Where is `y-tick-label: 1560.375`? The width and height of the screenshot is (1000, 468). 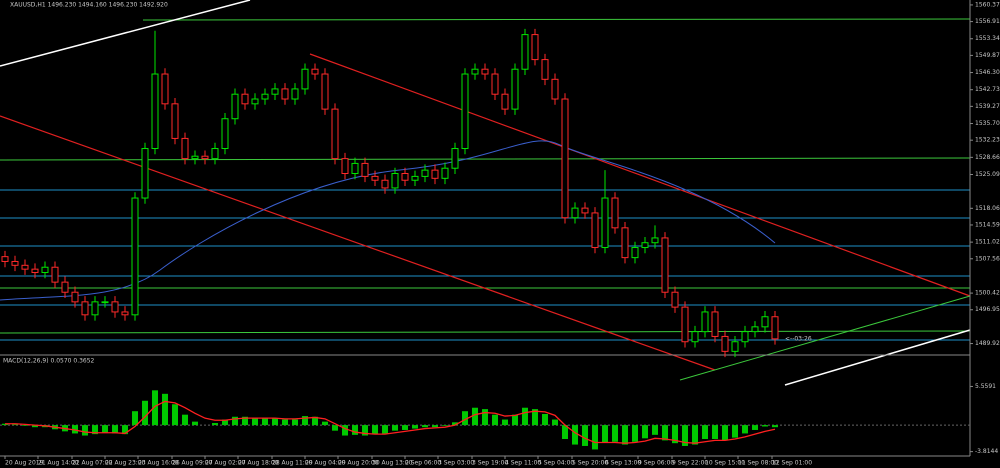 y-tick-label: 1560.375 is located at coordinates (987, 4).